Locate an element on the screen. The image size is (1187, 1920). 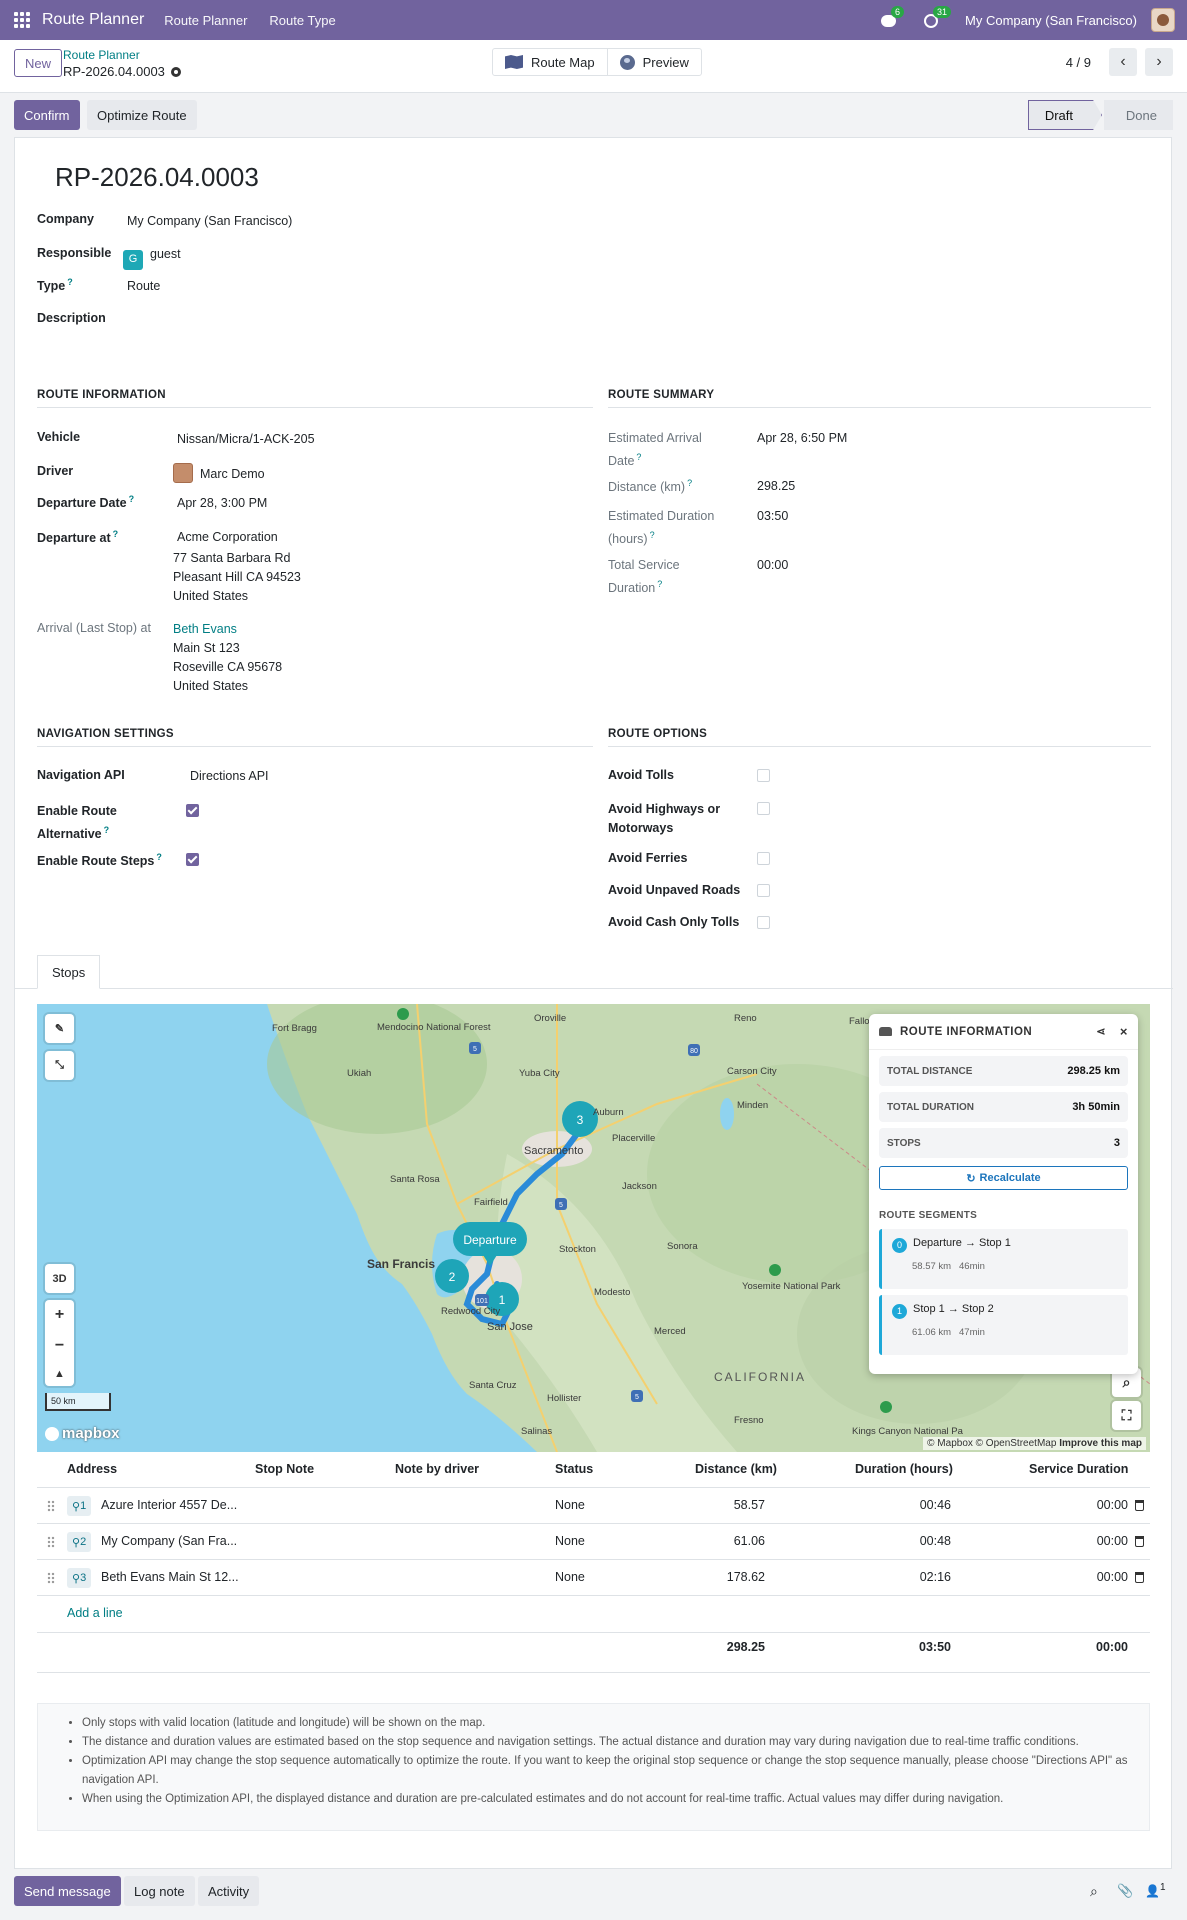
avoid-unpaved-checkbox is located at coordinates (763, 890).